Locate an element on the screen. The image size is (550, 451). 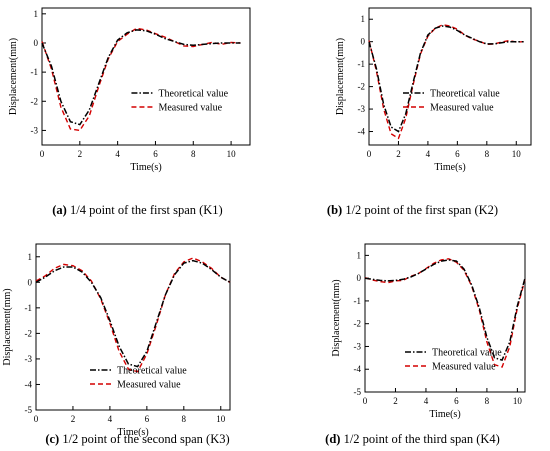
caption-label: (d) is located at coordinates (333, 439).